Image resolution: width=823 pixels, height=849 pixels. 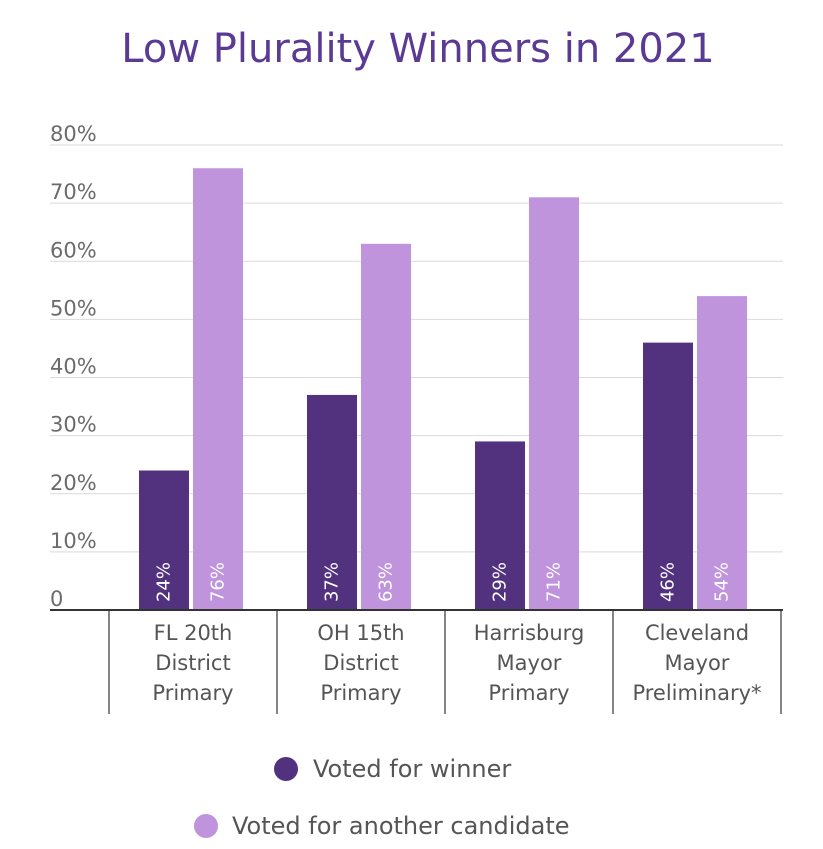 What do you see at coordinates (193, 633) in the screenshot?
I see `category-label: FL 20th` at bounding box center [193, 633].